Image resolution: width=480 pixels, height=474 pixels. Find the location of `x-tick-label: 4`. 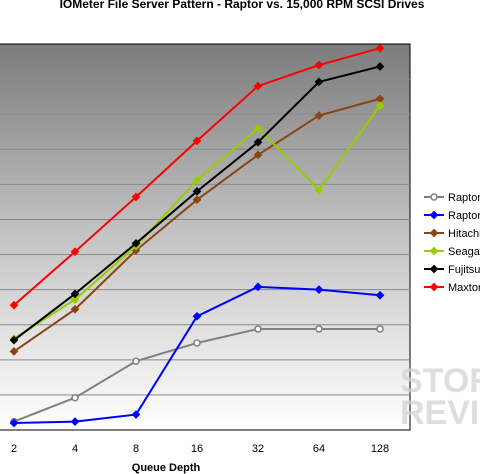

x-tick-label: 4 is located at coordinates (75, 449).